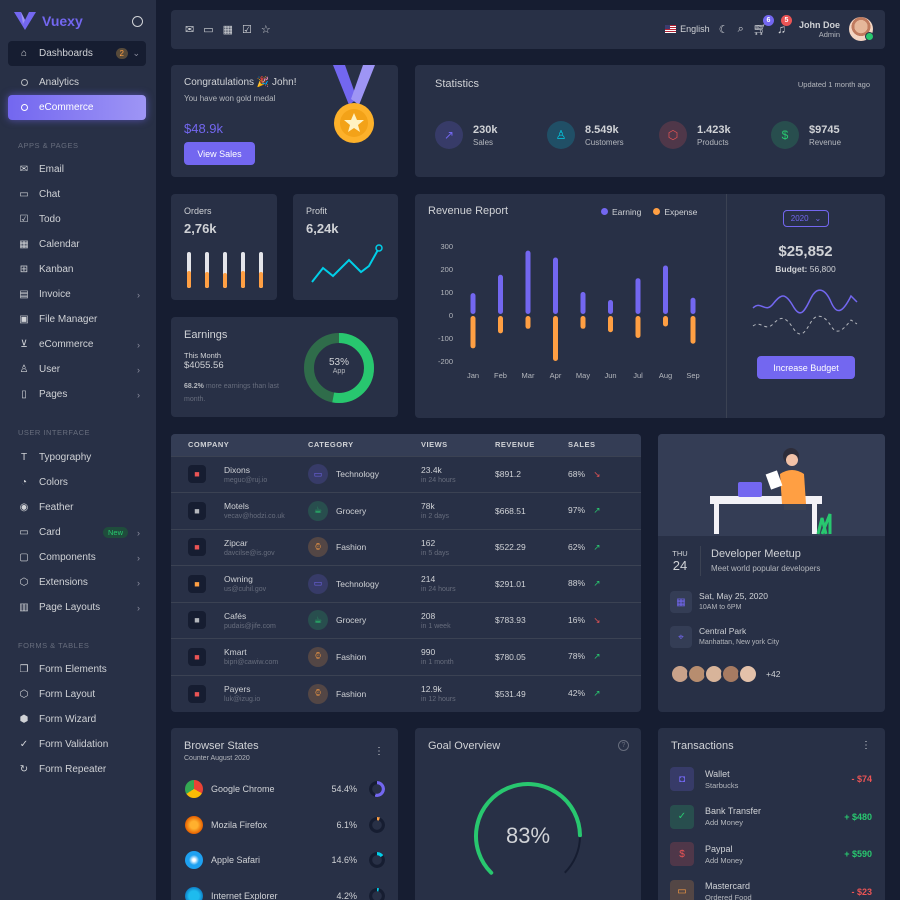  Describe the element at coordinates (339, 371) in the screenshot. I see `donut-label: App` at that location.